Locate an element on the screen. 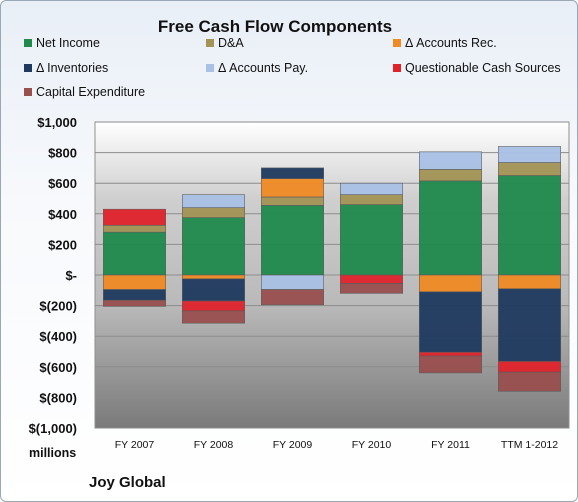 Image resolution: width=578 pixels, height=502 pixels. y-tick-label: $(400) is located at coordinates (58, 336).